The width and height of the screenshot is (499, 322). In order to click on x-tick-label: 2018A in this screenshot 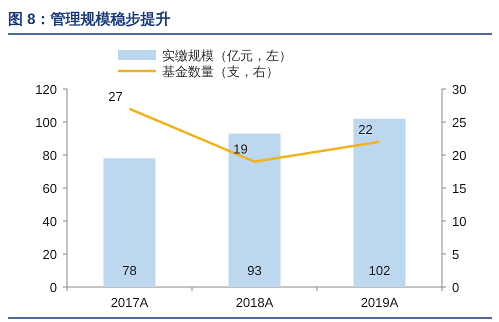, I will do `click(255, 302)`.